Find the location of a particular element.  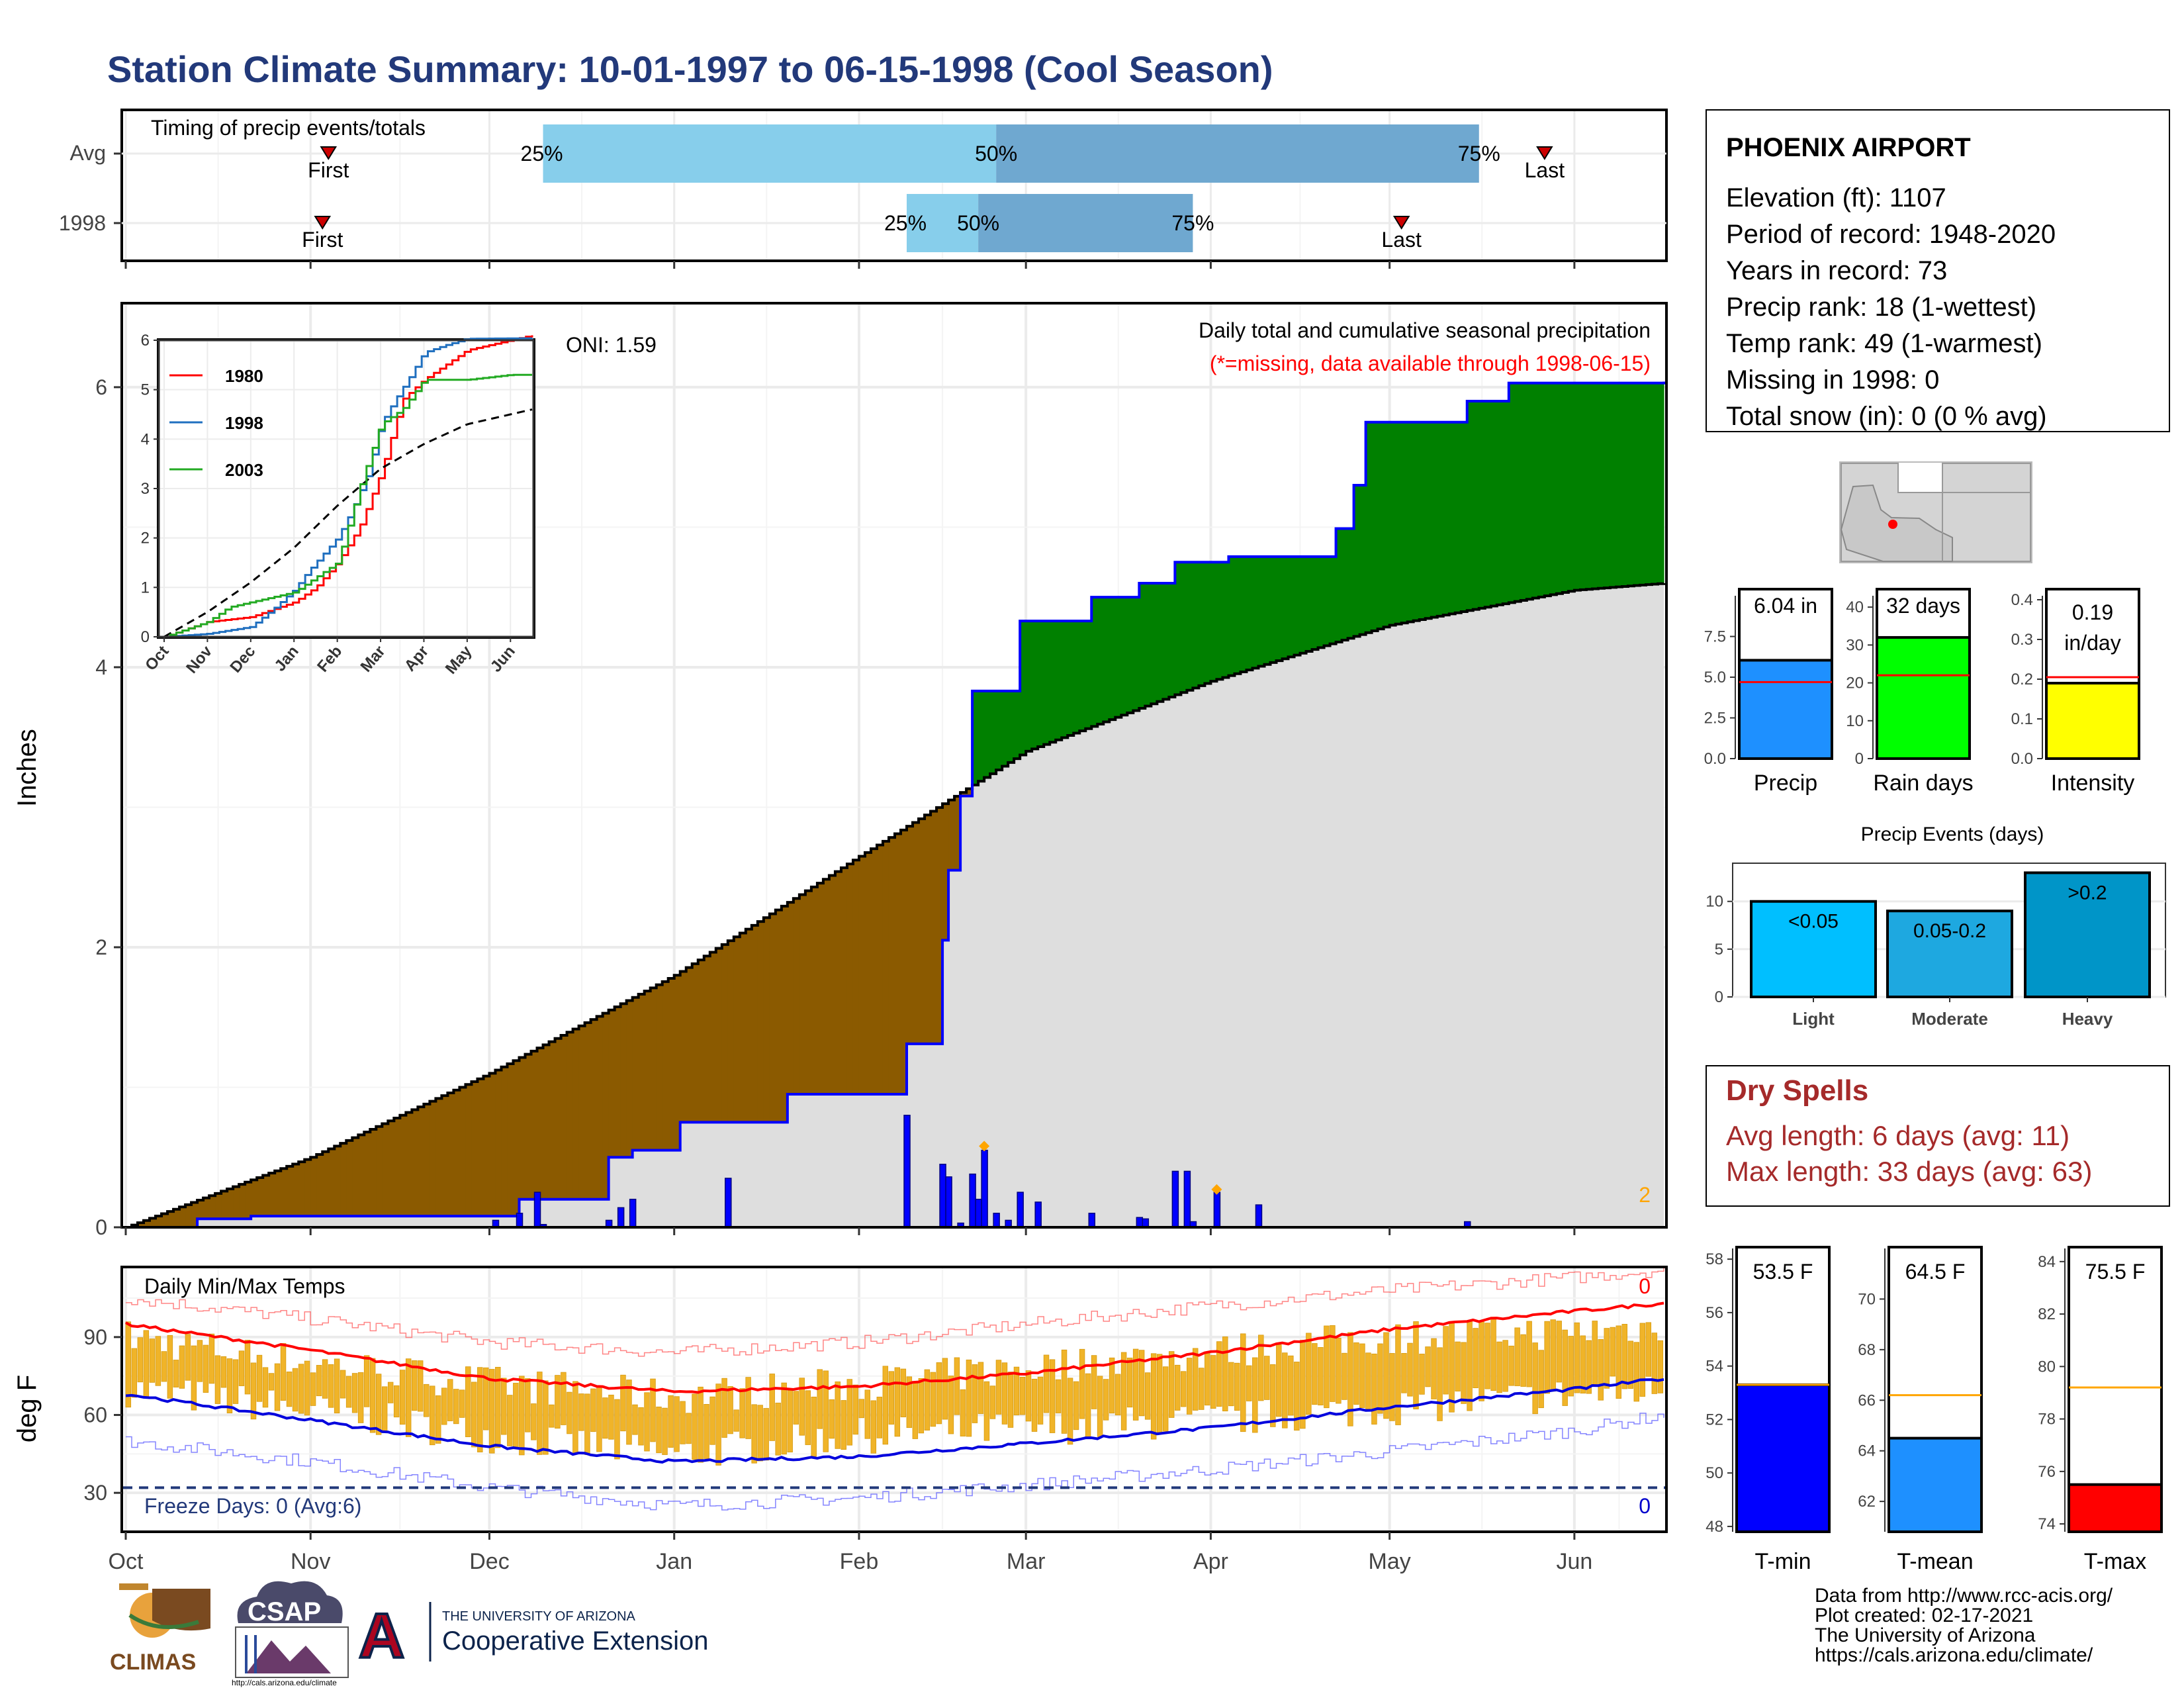

station-location-marker is located at coordinates (1892, 524).